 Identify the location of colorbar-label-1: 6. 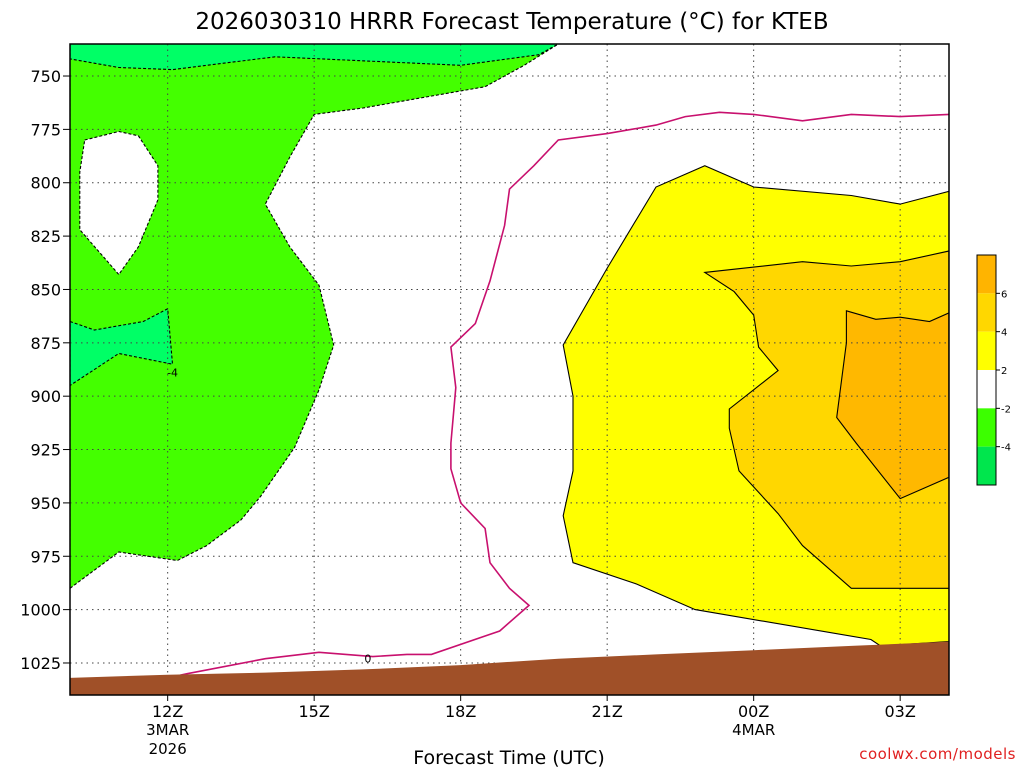
(1004, 294).